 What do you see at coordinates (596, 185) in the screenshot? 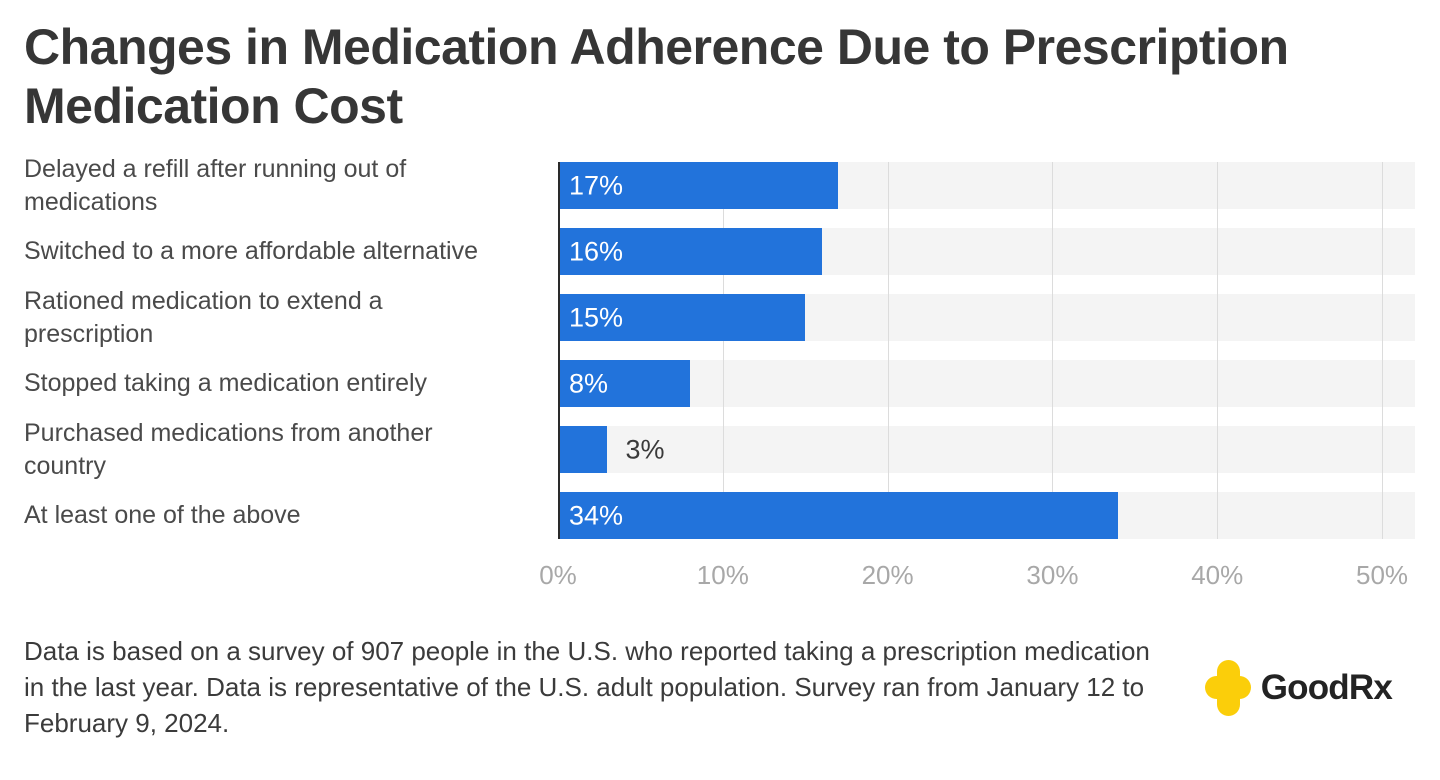
I see `bar-value-label: 17%` at bounding box center [596, 185].